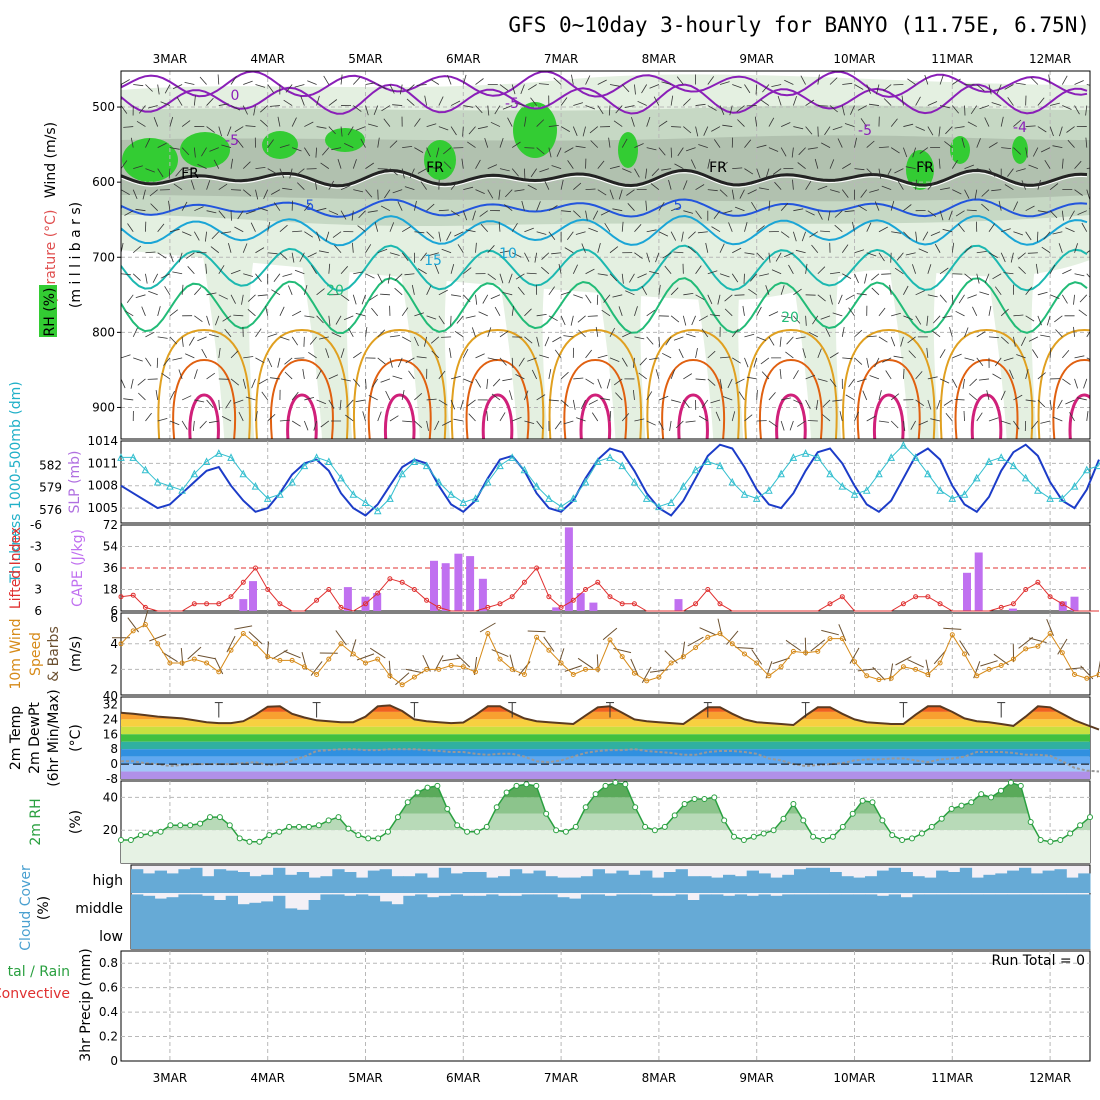 The height and width of the screenshot is (1100, 1100). I want to click on top-date-label: 12MAR, so click(1050, 59).